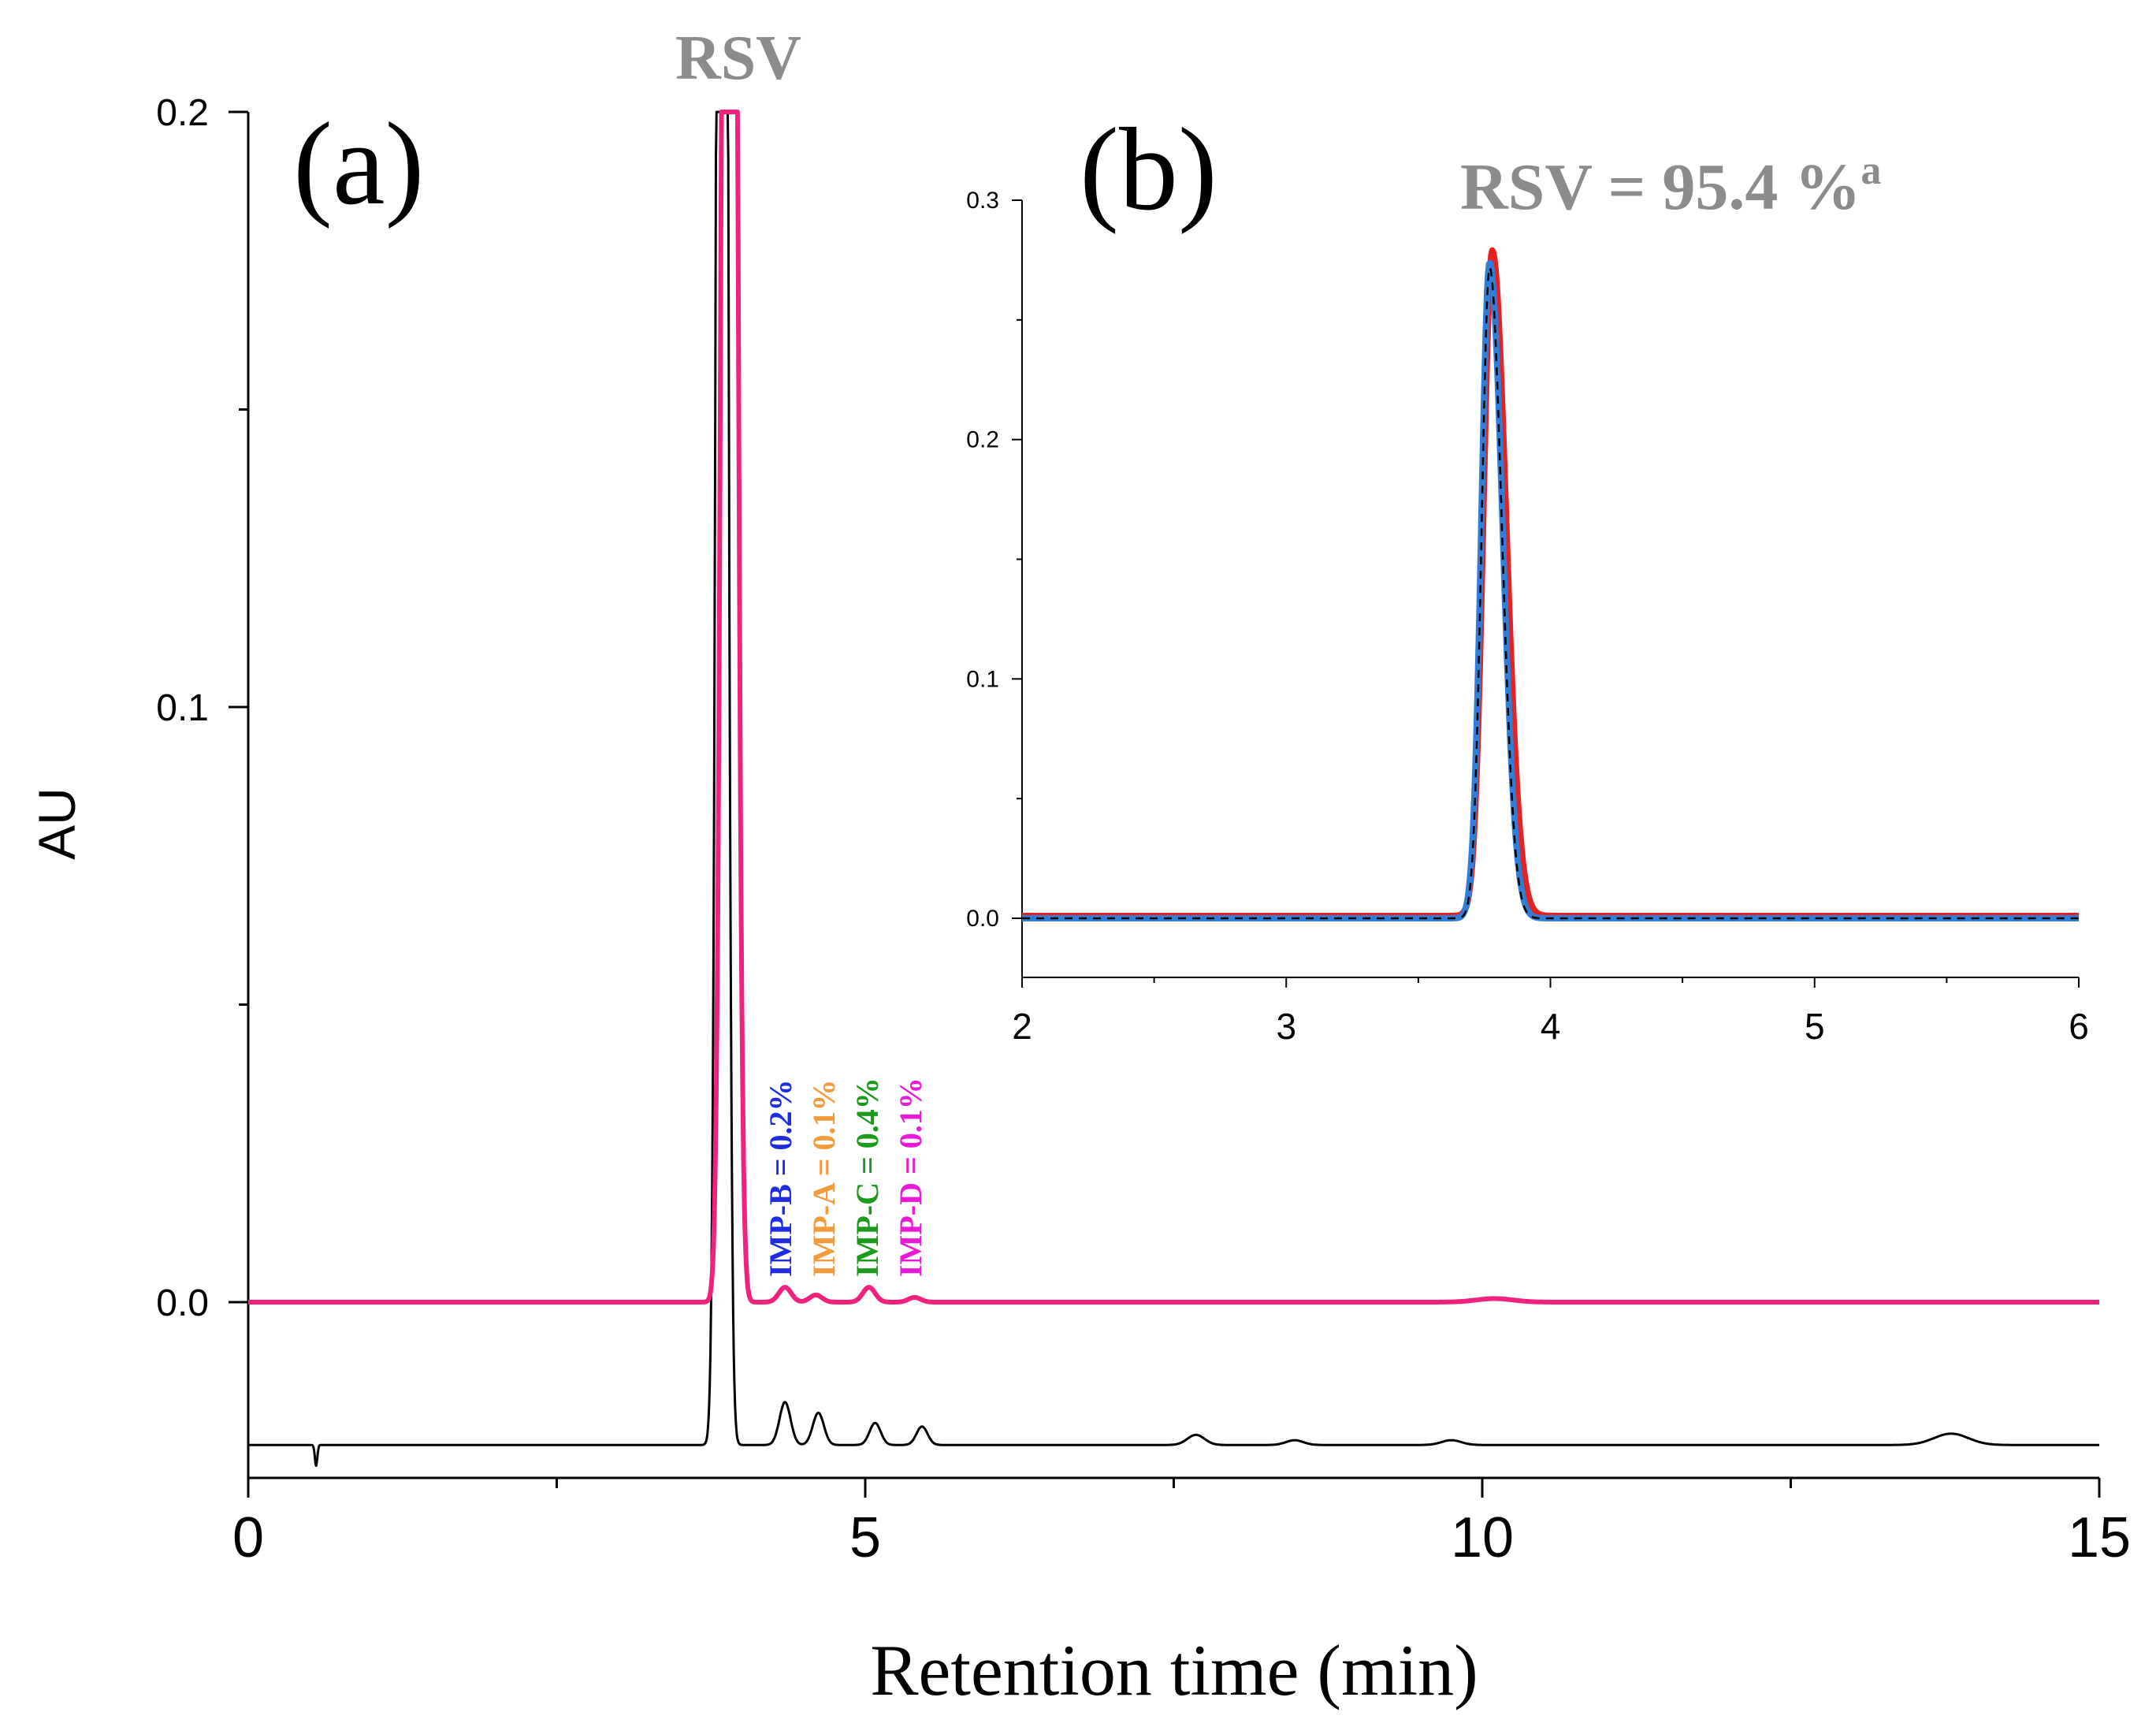  What do you see at coordinates (867, 1177) in the screenshot?
I see `impurity-label-imp-c: IMP-C = 0.4%` at bounding box center [867, 1177].